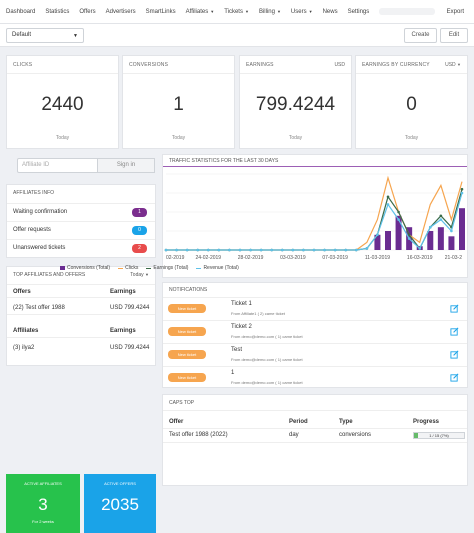 The width and height of the screenshot is (474, 533). I want to click on nav-statistics: Statistics, so click(57, 11).